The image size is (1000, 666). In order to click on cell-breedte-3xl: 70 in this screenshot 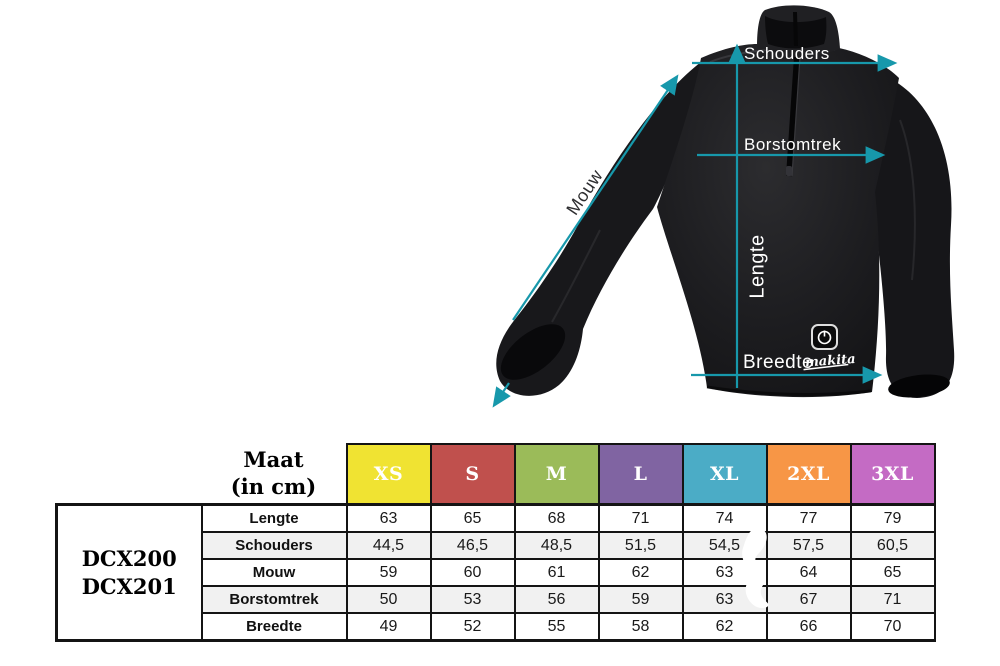, I will do `click(892, 627)`.